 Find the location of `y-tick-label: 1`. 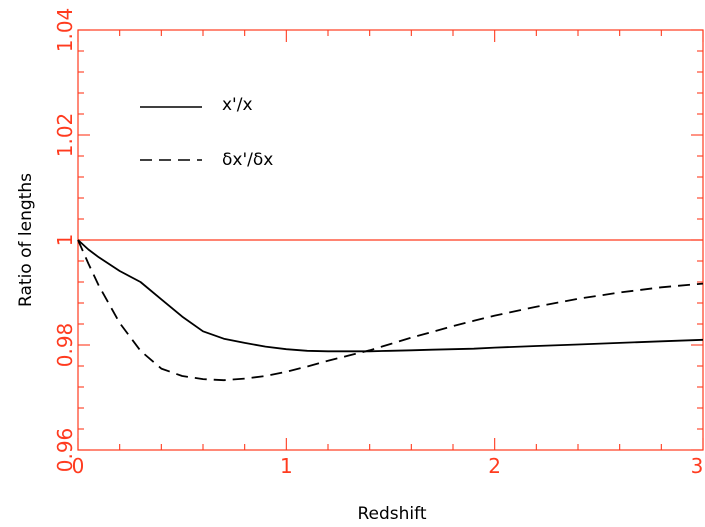

y-tick-label: 1 is located at coordinates (65, 240).